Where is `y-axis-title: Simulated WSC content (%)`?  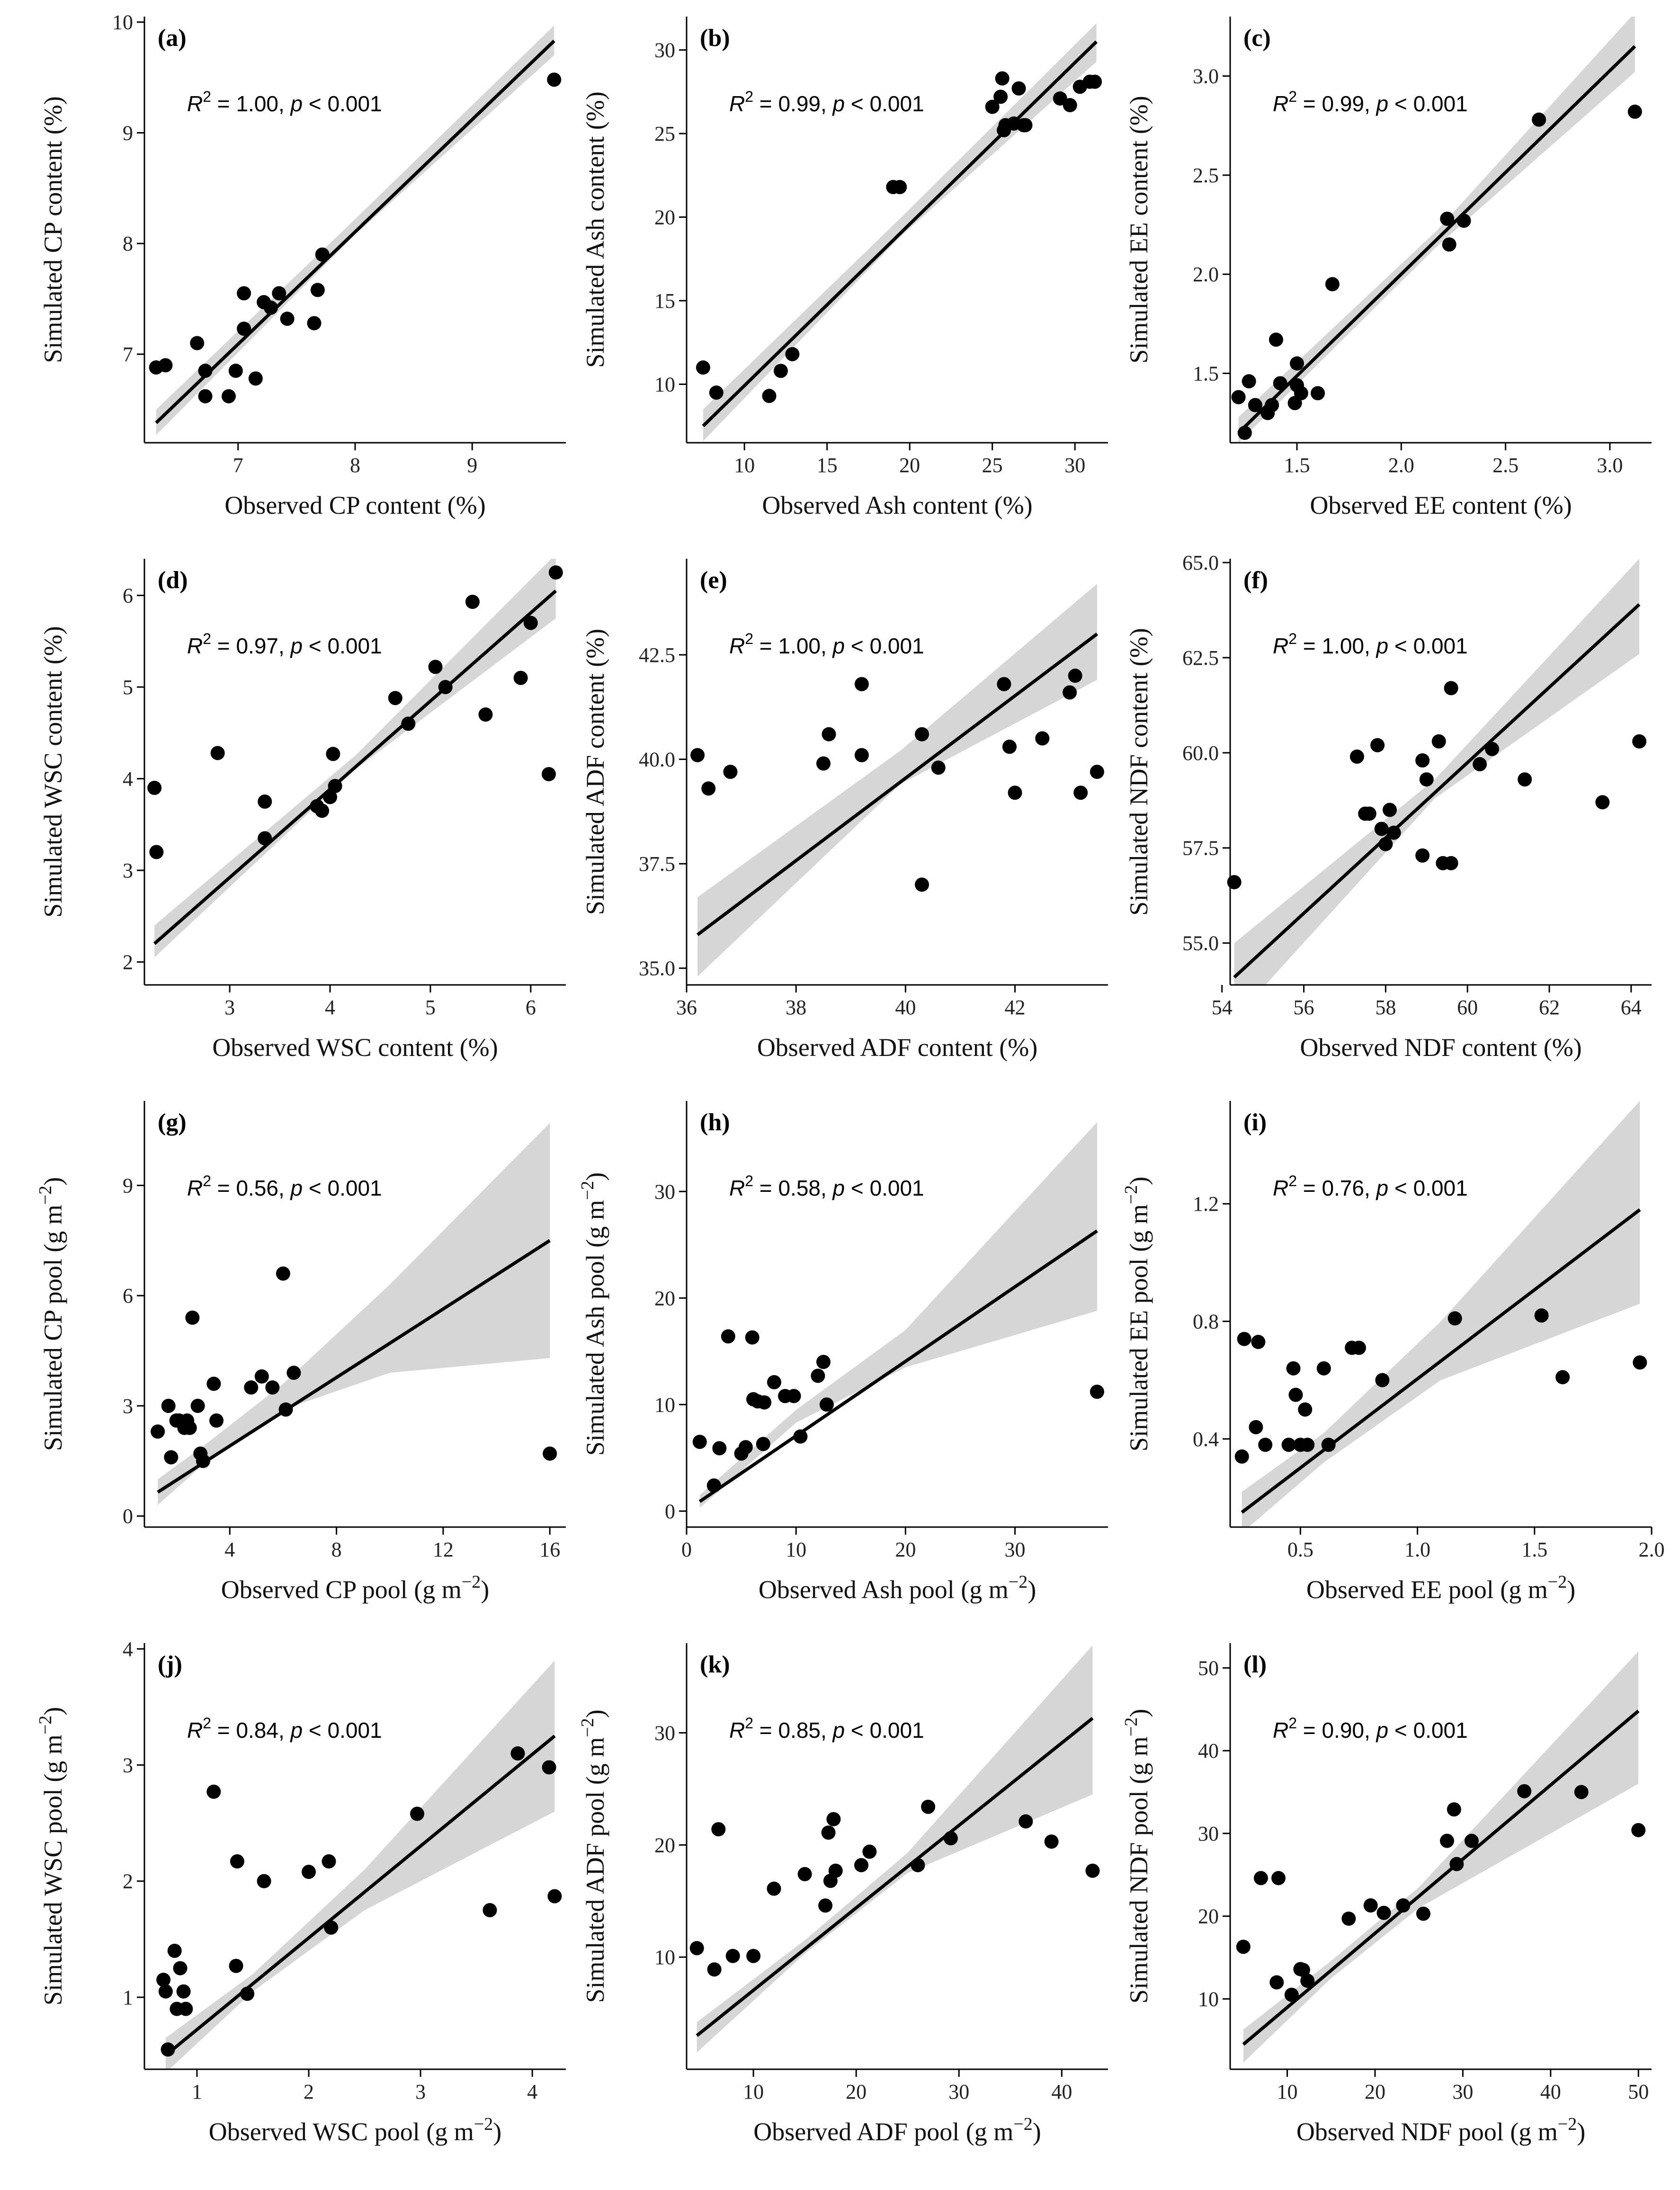
y-axis-title: Simulated WSC content (%) is located at coordinates (53, 771).